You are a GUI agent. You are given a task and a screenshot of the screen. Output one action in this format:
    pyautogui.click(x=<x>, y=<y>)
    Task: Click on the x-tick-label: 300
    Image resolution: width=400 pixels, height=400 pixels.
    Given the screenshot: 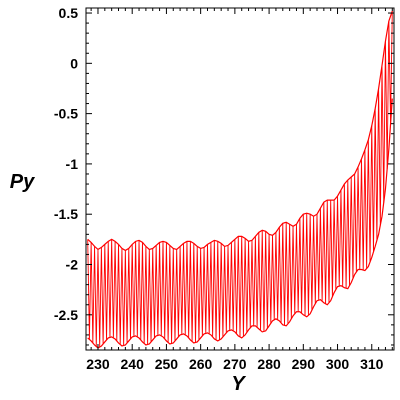 What is the action you would take?
    pyautogui.click(x=338, y=364)
    